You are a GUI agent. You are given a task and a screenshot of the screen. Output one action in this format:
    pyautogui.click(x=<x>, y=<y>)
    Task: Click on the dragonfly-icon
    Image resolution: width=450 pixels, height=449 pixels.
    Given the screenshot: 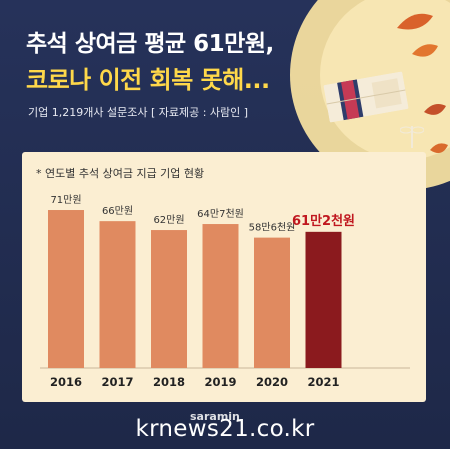 What is the action you would take?
    pyautogui.click(x=412, y=137)
    